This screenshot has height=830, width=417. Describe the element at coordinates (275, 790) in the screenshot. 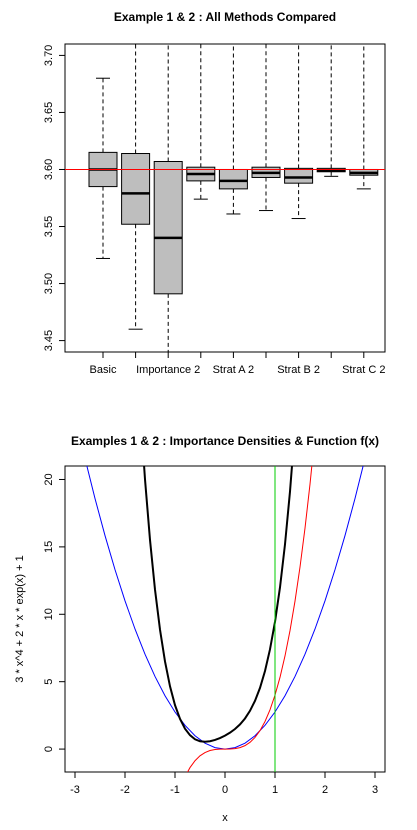

I see `x-tick-label: 1` at that location.